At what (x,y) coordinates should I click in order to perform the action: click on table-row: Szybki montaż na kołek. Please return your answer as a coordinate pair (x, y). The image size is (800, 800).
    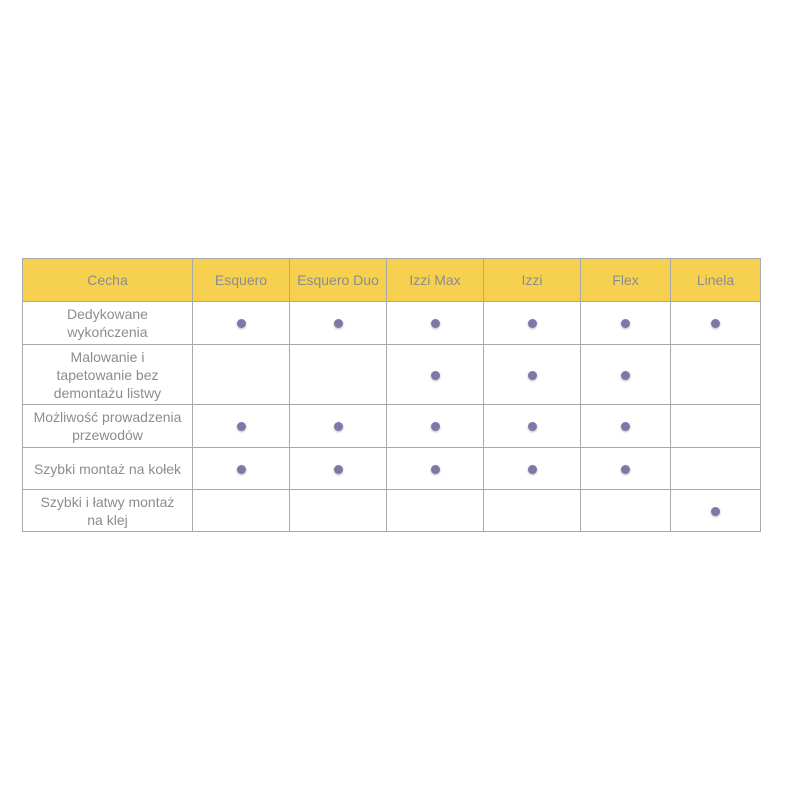
    Looking at the image, I should click on (391, 468).